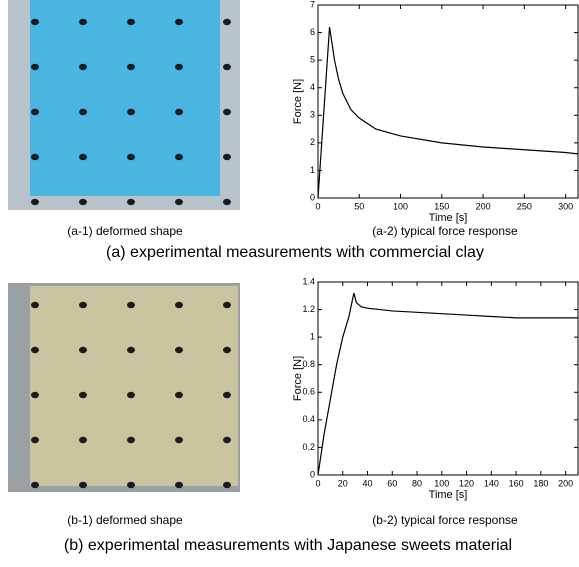 This screenshot has width=579, height=567. Describe the element at coordinates (516, 483) in the screenshot. I see `x-tick-label: 160` at that location.